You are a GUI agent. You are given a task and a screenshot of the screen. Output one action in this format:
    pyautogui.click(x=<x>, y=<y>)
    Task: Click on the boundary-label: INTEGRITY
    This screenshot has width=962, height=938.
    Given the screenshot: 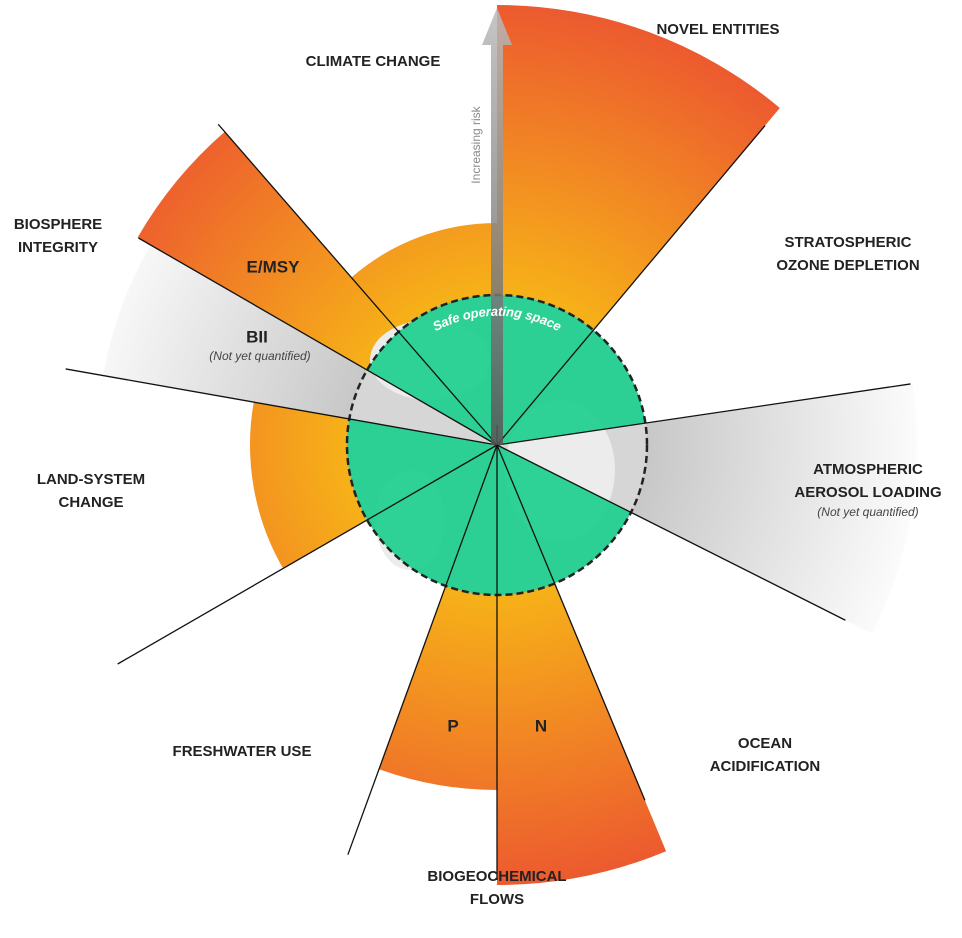 What is the action you would take?
    pyautogui.click(x=58, y=247)
    